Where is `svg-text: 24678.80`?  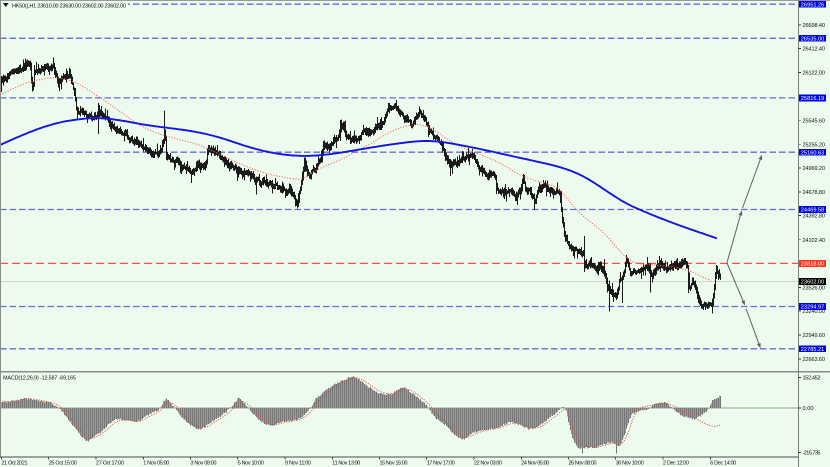
svg-text: 24678.80 is located at coordinates (814, 193).